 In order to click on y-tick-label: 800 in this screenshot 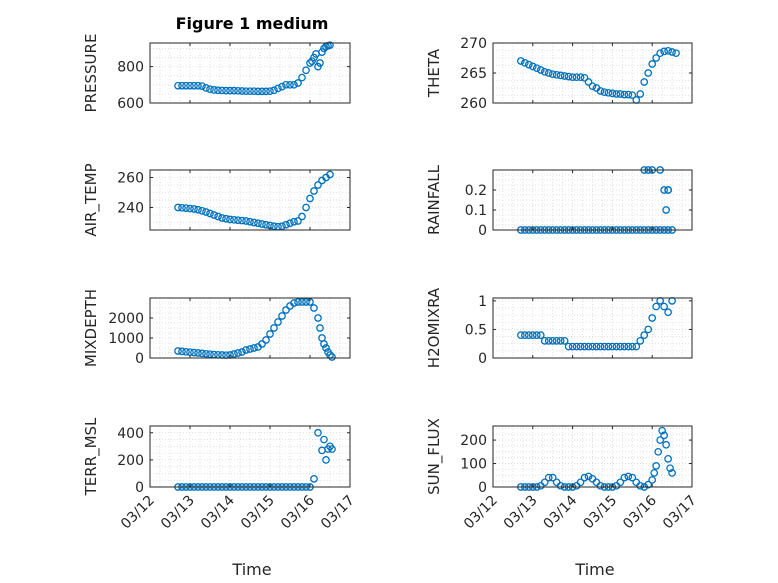, I will do `click(130, 68)`.